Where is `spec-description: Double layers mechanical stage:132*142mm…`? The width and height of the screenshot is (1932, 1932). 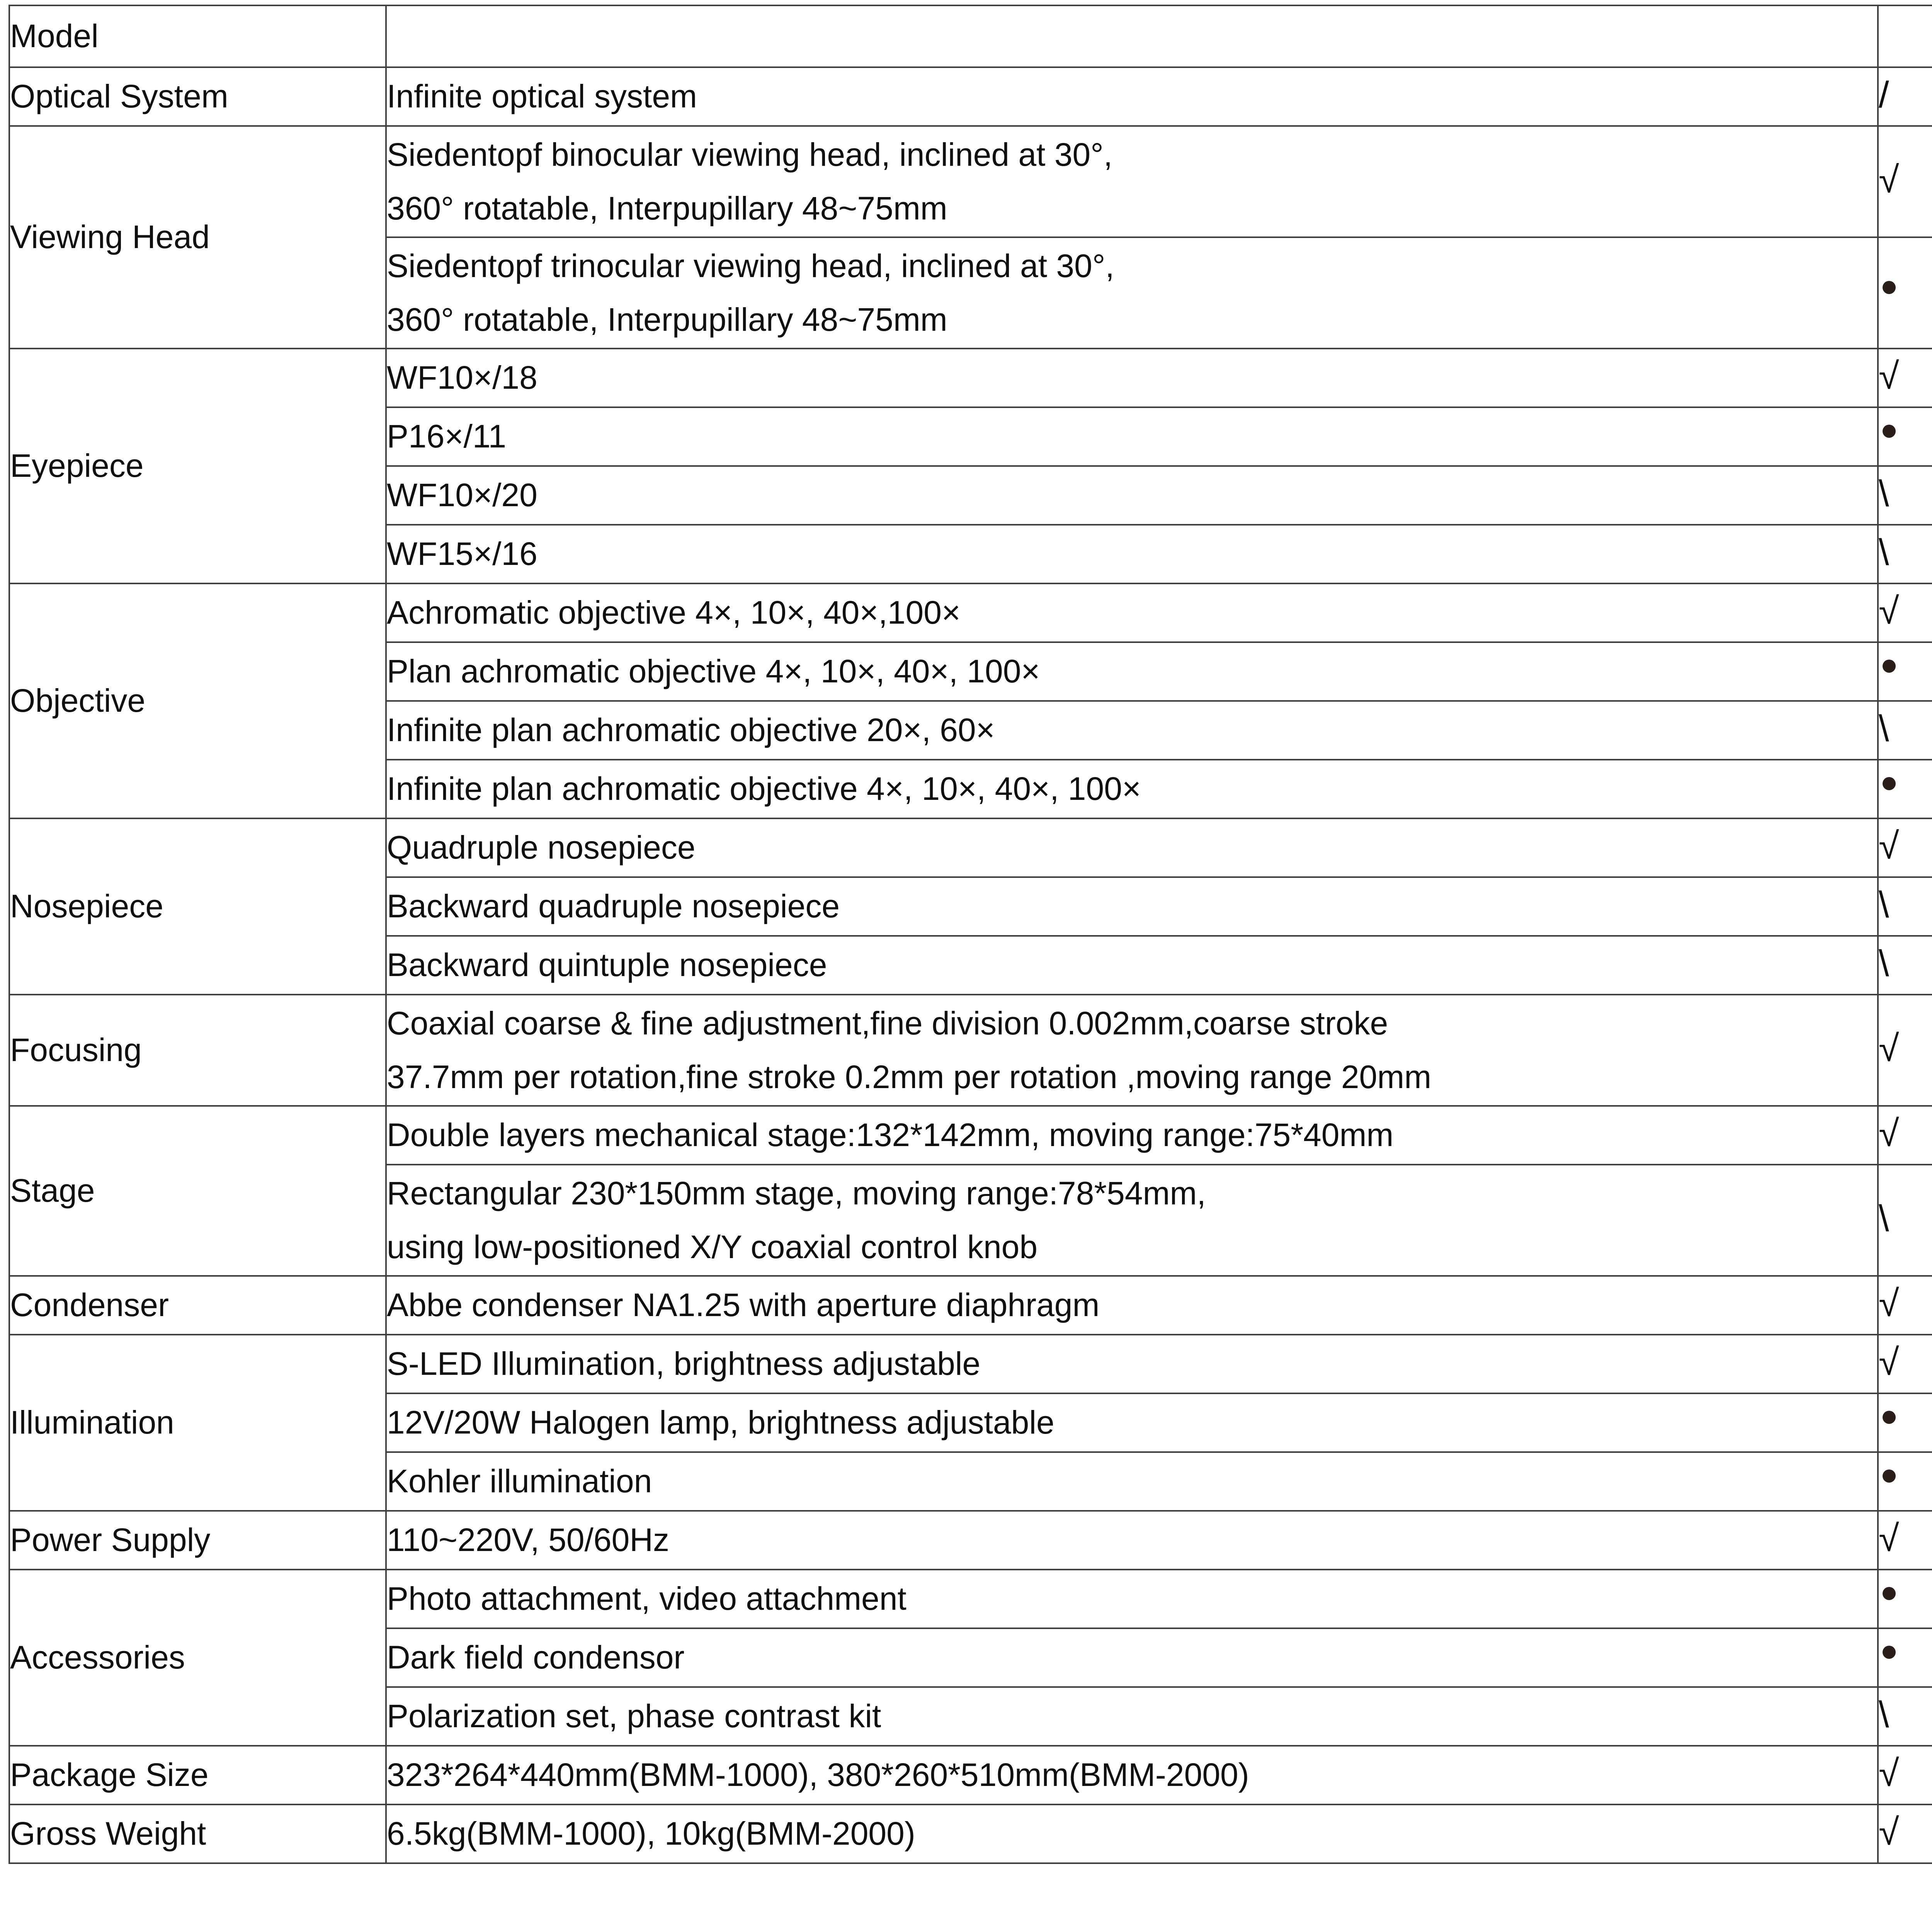
spec-description: Double layers mechanical stage:132*142mm… is located at coordinates (1132, 1135).